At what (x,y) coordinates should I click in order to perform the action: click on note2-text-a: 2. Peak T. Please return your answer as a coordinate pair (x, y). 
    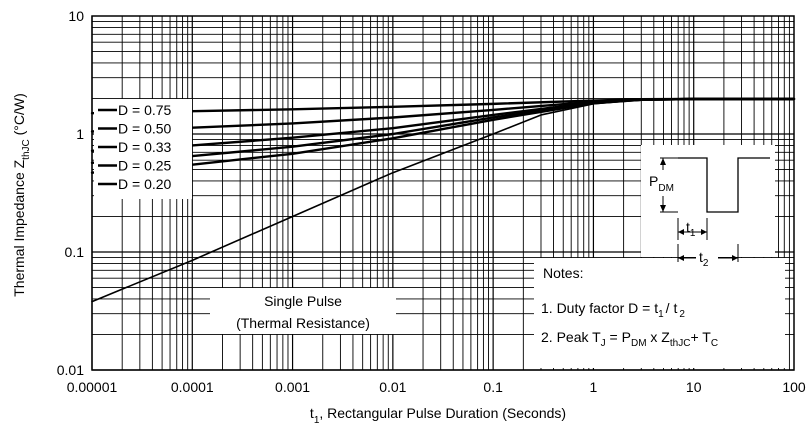
    Looking at the image, I should click on (571, 337).